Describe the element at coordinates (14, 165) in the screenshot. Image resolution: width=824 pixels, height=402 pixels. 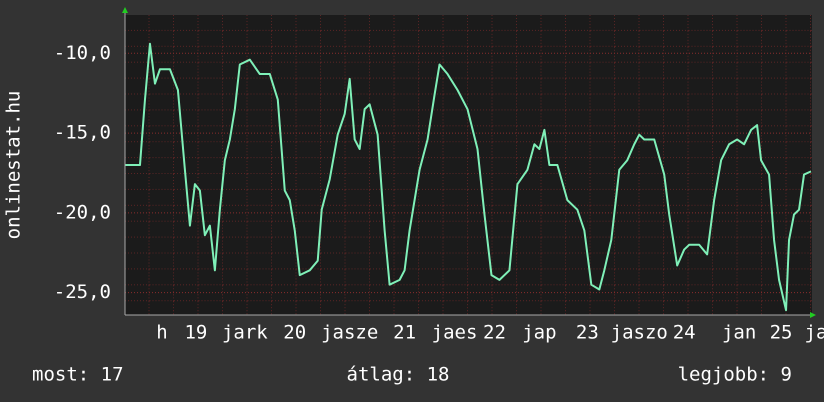
I see `y-axis-label: onlinestat.hu` at that location.